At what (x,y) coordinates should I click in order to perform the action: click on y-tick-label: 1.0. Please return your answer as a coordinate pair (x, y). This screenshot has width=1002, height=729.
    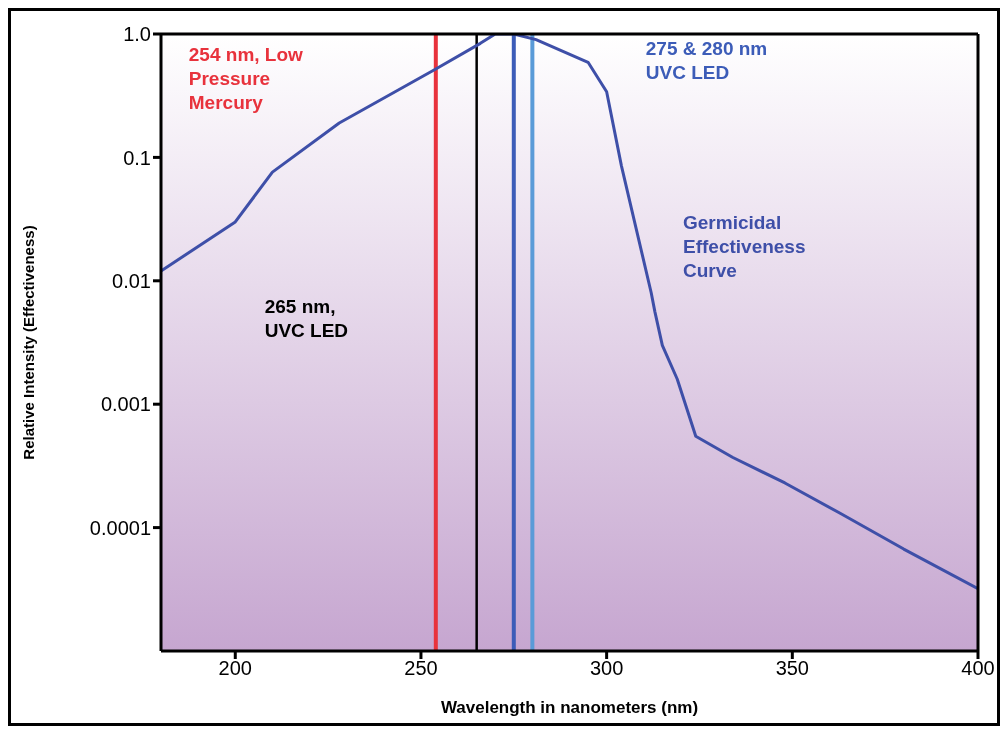
    Looking at the image, I should click on (137, 34).